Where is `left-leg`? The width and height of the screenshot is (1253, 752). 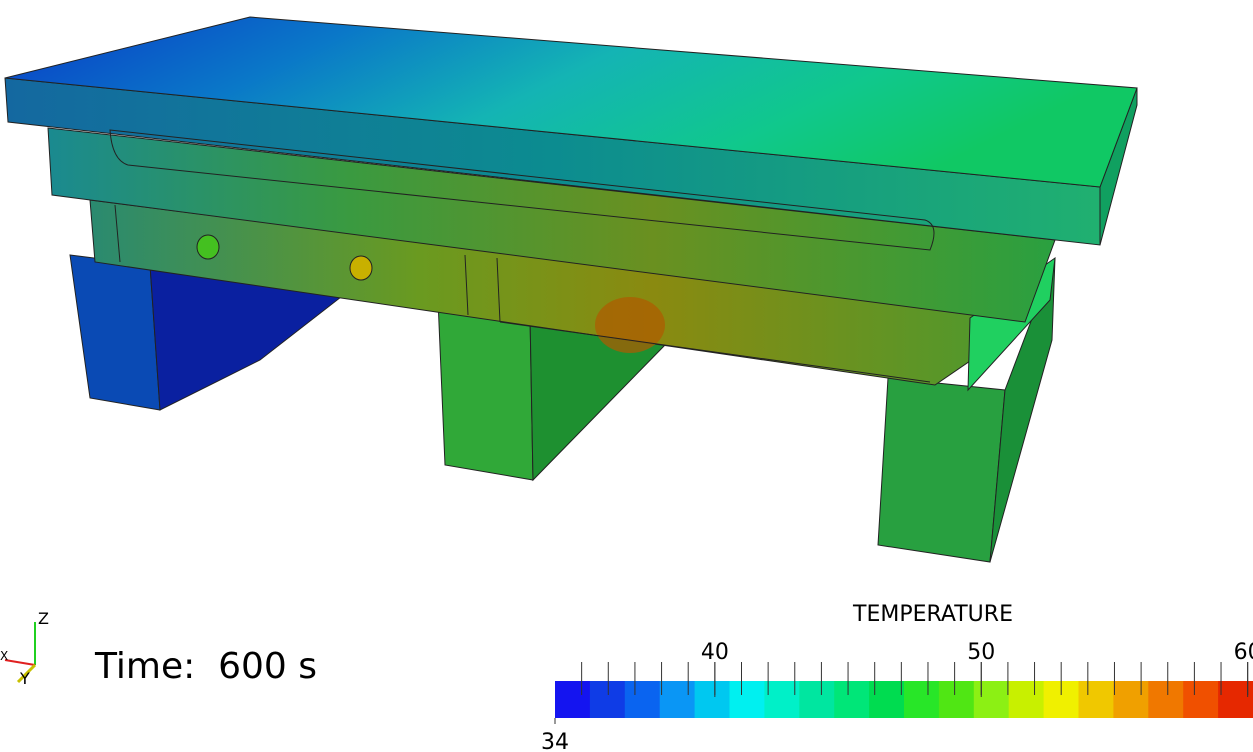
left-leg is located at coordinates (115, 332).